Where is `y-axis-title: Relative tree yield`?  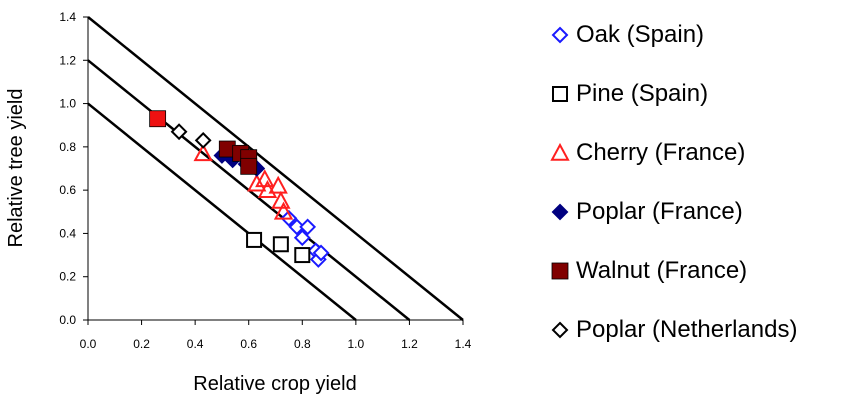
y-axis-title: Relative tree yield is located at coordinates (16, 168).